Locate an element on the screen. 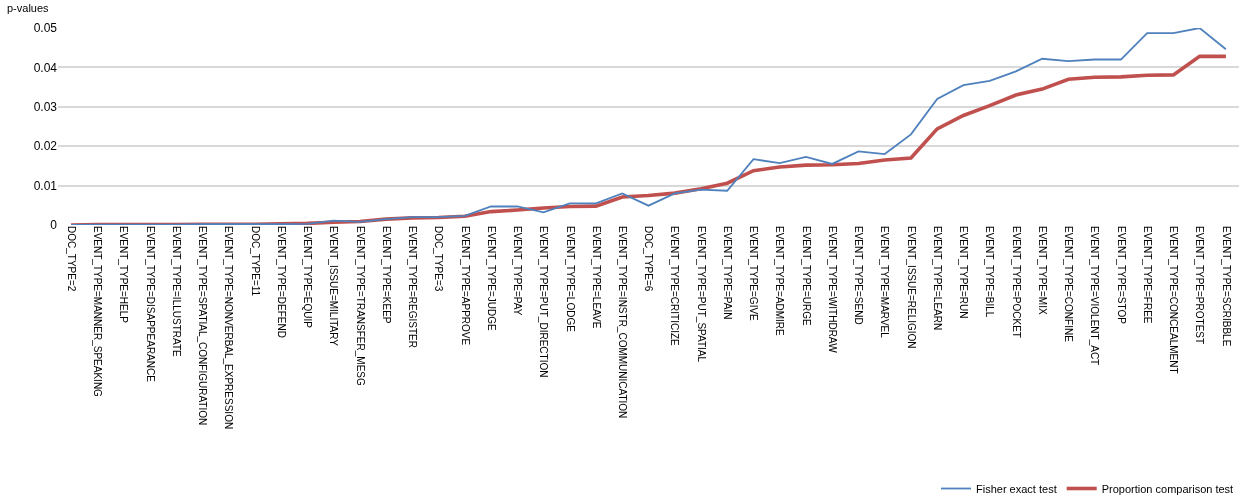 This screenshot has height=503, width=1247. x-tick-label: EVENT_ISSUE=MILITARY is located at coordinates (334, 286).